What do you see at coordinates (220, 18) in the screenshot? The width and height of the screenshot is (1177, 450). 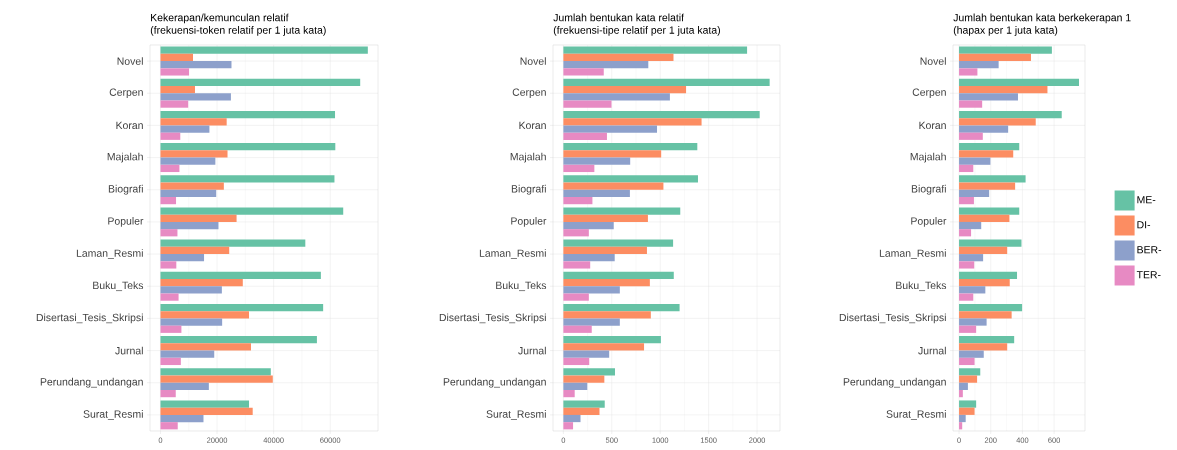 I see `chart-title: Kekerapan/kemunculan relatif` at bounding box center [220, 18].